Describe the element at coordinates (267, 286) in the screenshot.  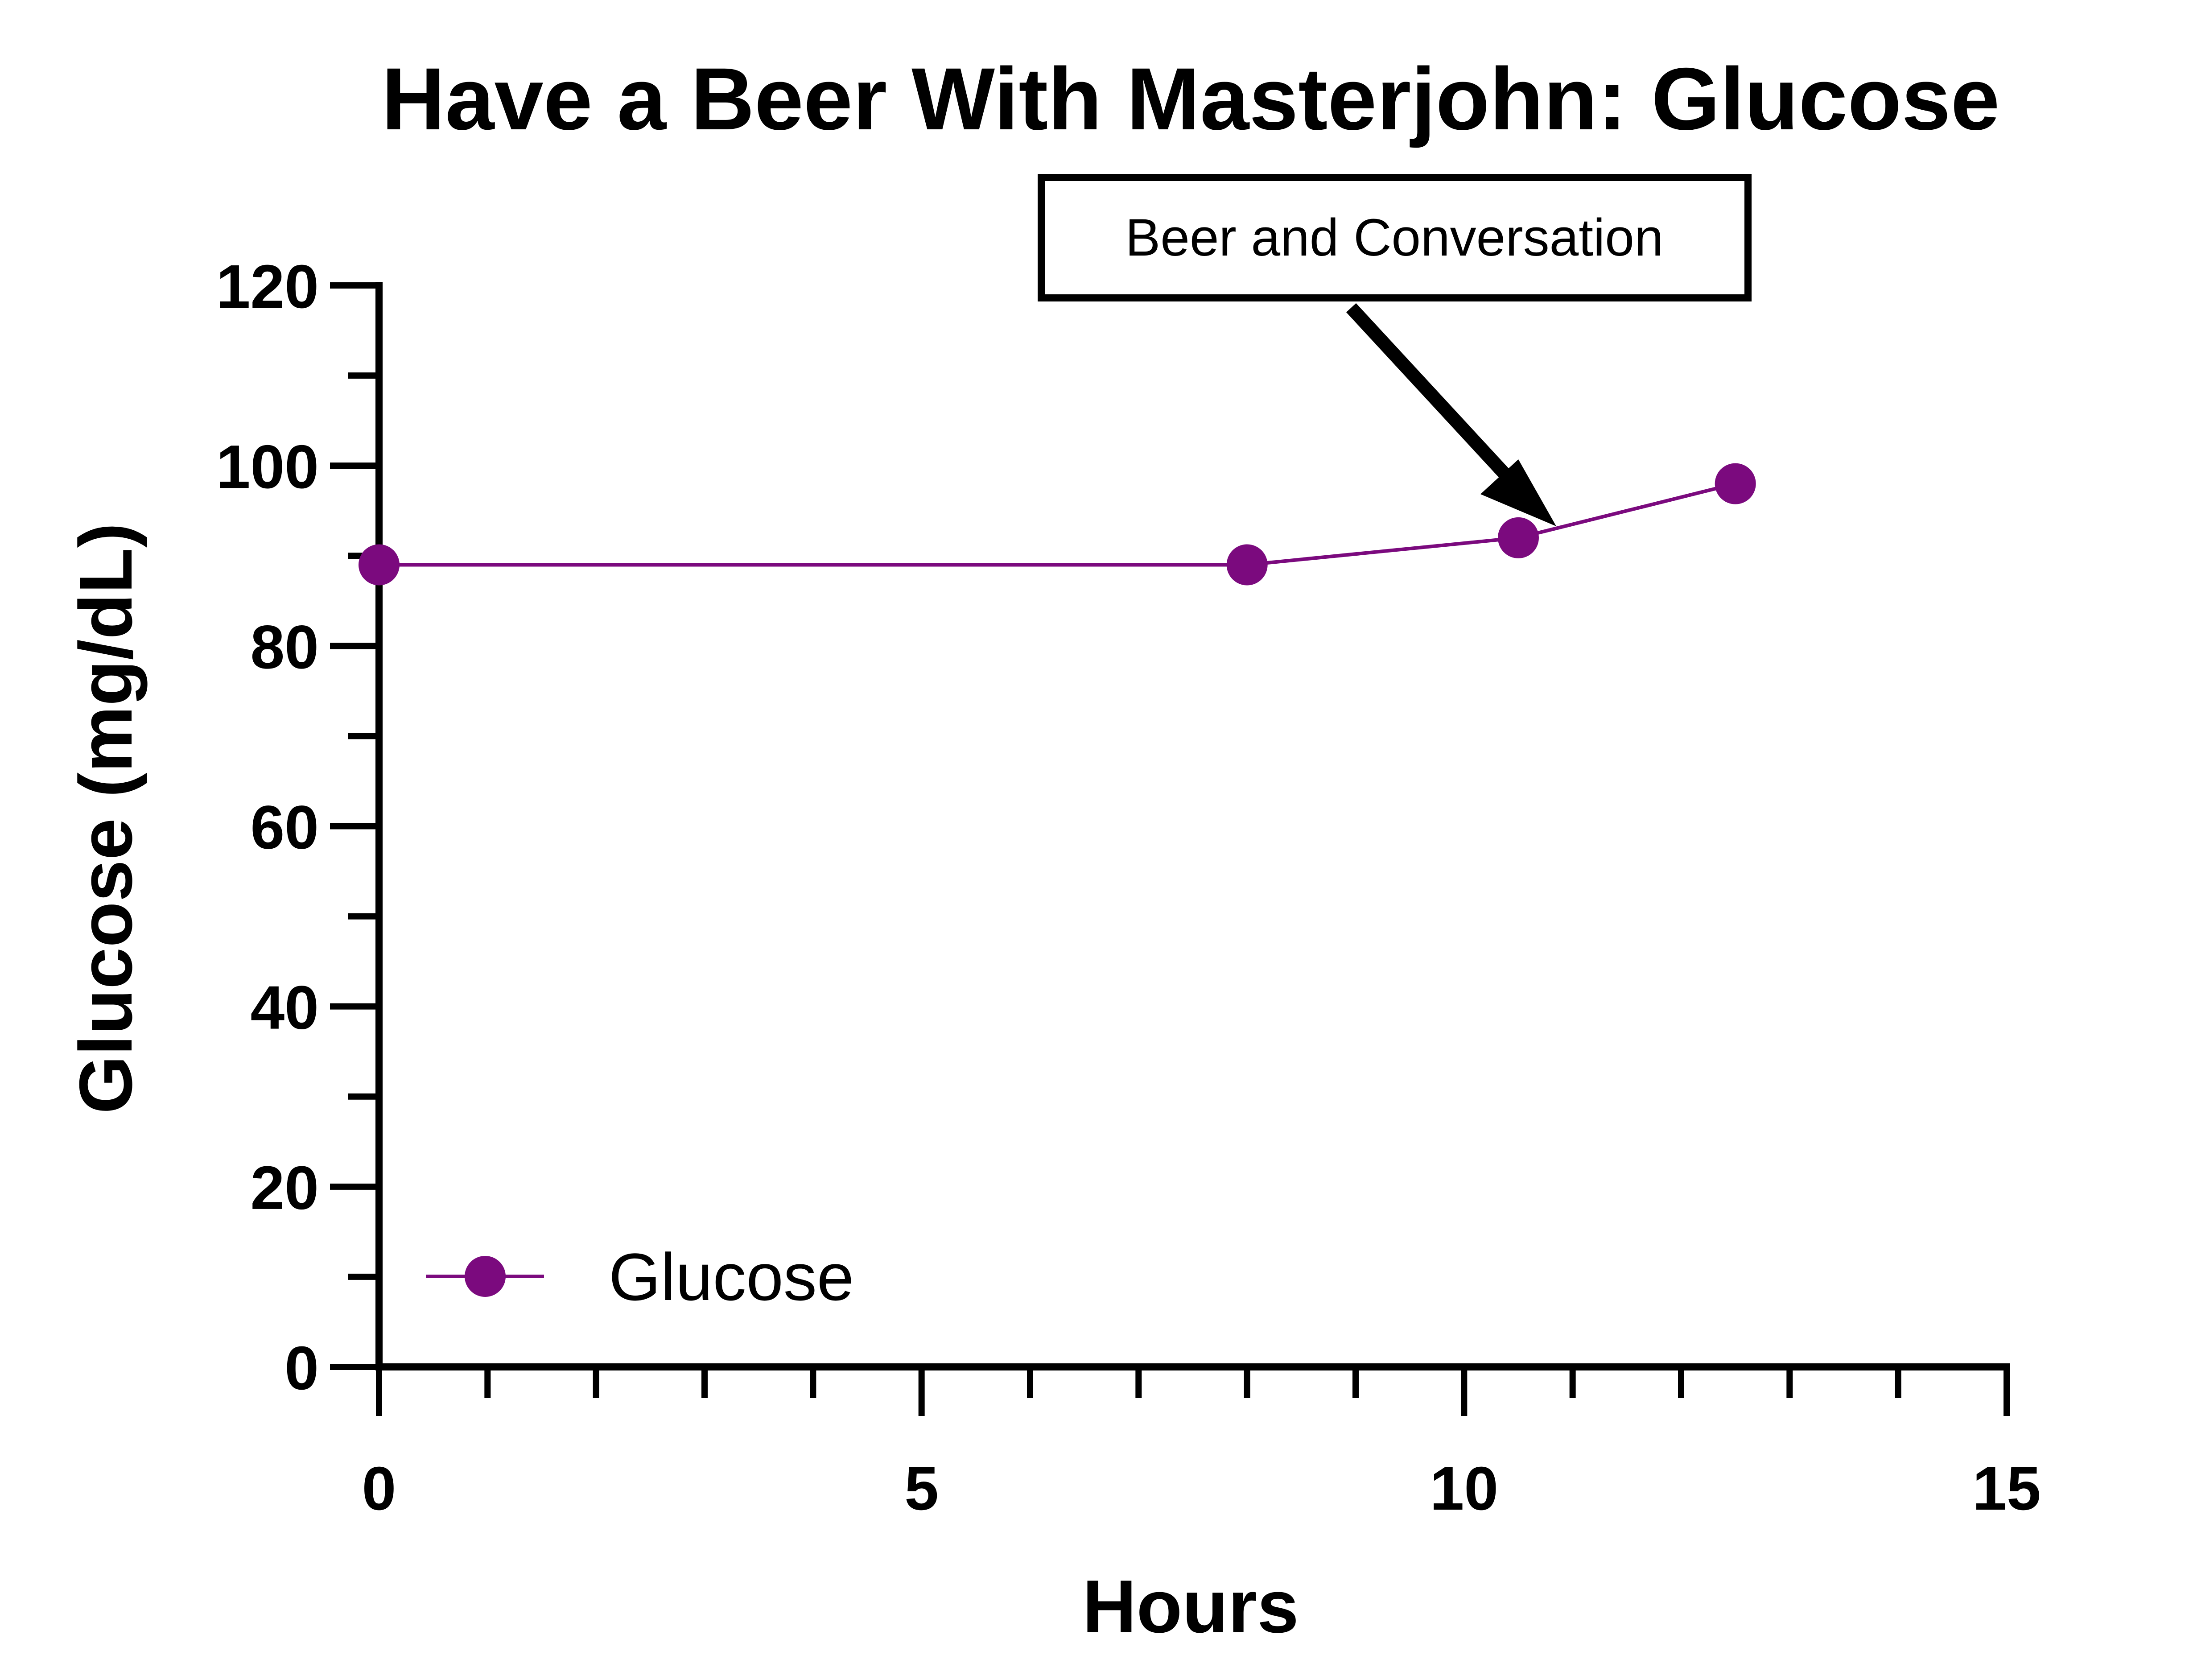
I see `y-tick-label: 120` at that location.